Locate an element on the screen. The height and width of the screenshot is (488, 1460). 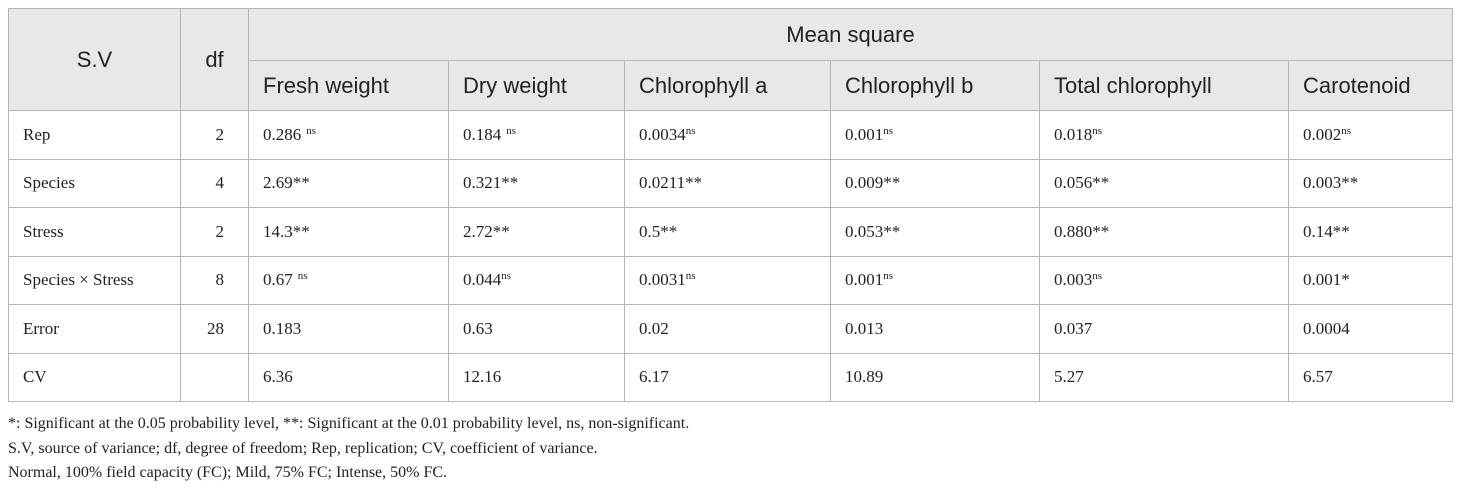
value-cell: 0.003ns is located at coordinates (1164, 280).